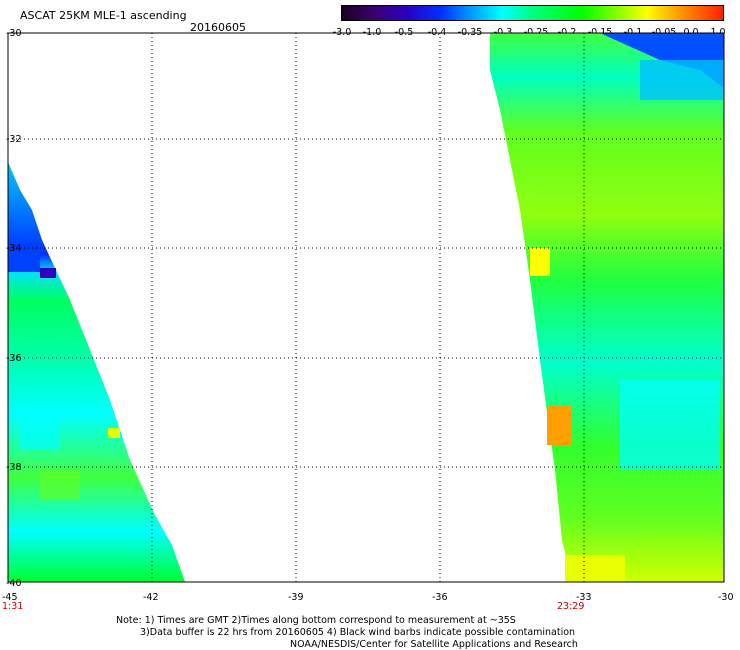 The width and height of the screenshot is (740, 650). Describe the element at coordinates (532, 13) in the screenshot. I see `color-scale-bar` at that location.